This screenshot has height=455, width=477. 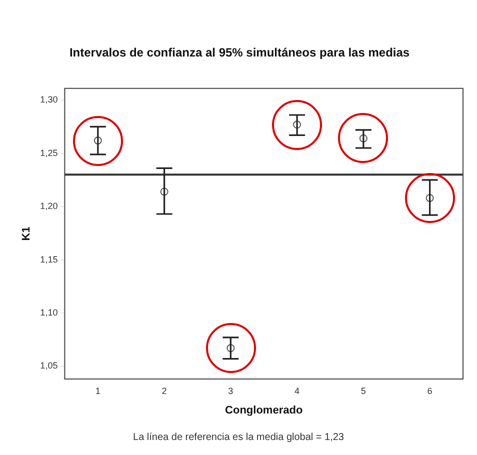 What do you see at coordinates (49, 312) in the screenshot?
I see `y-tick-label: 1,10` at bounding box center [49, 312].